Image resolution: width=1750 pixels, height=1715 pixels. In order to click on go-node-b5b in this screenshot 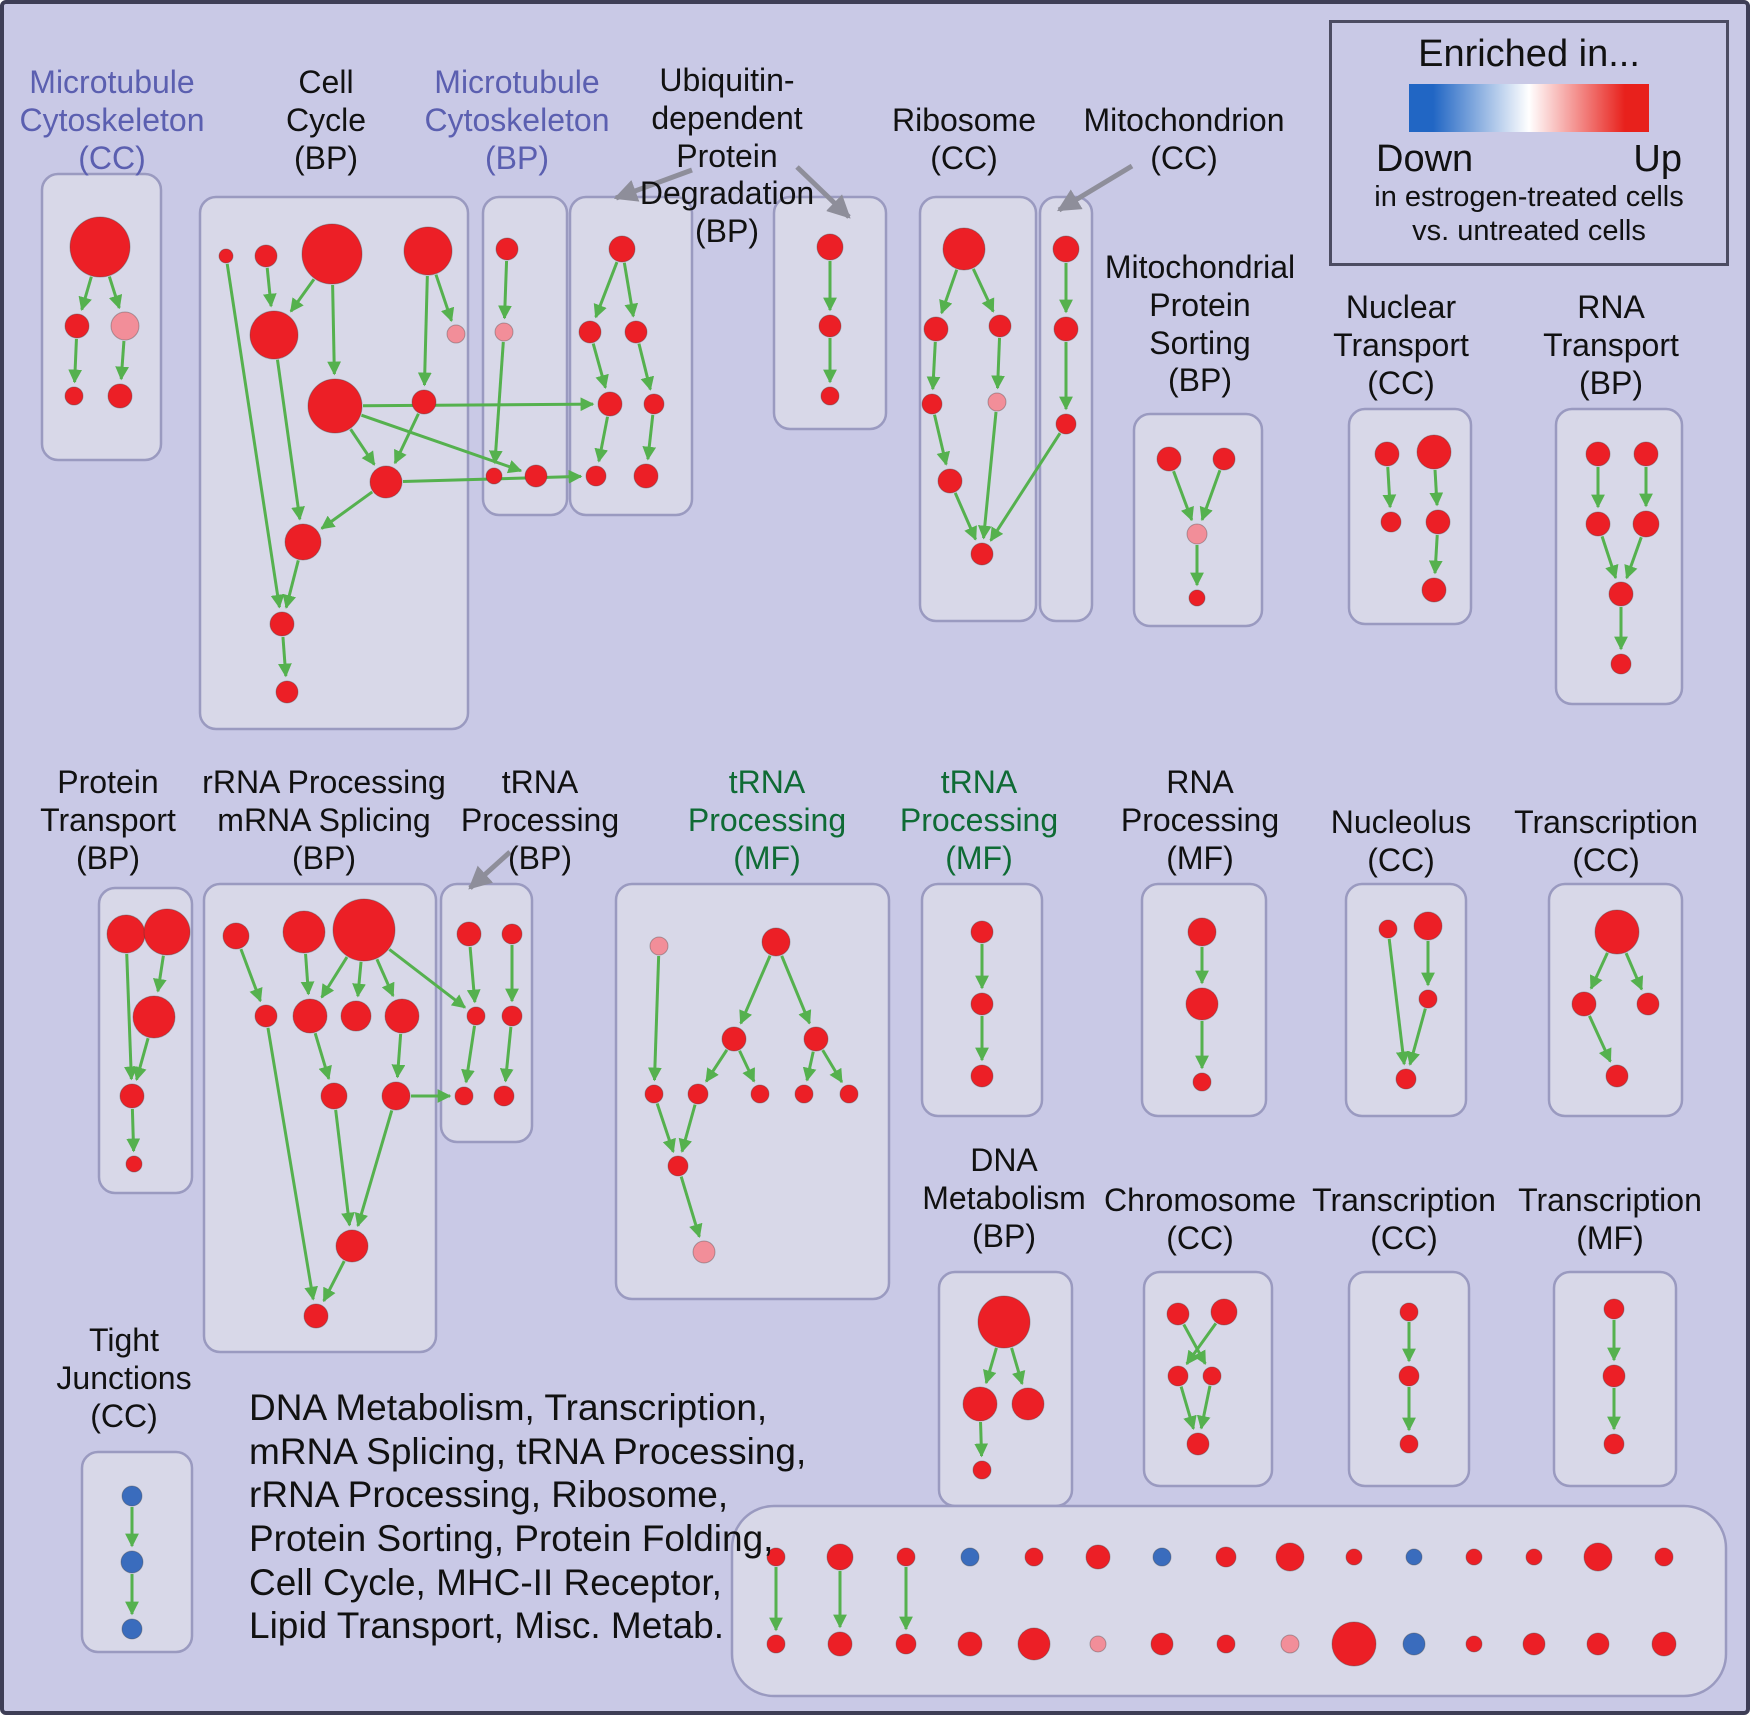, I will do `click(1098, 1644)`.